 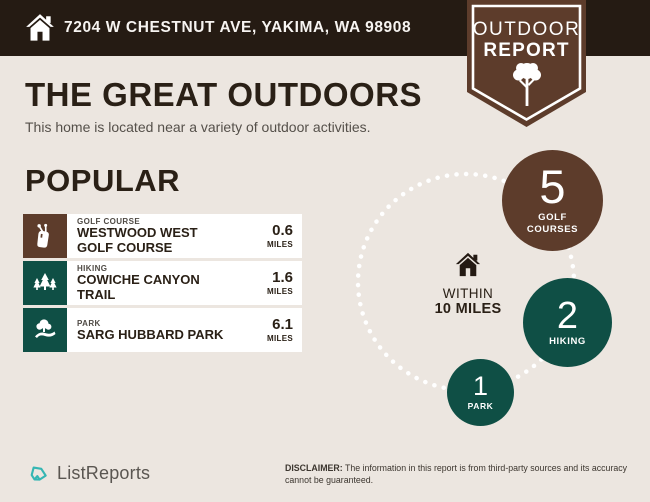 I want to click on place-name: COWICHE CANYON TRAIL, so click(x=138, y=287).